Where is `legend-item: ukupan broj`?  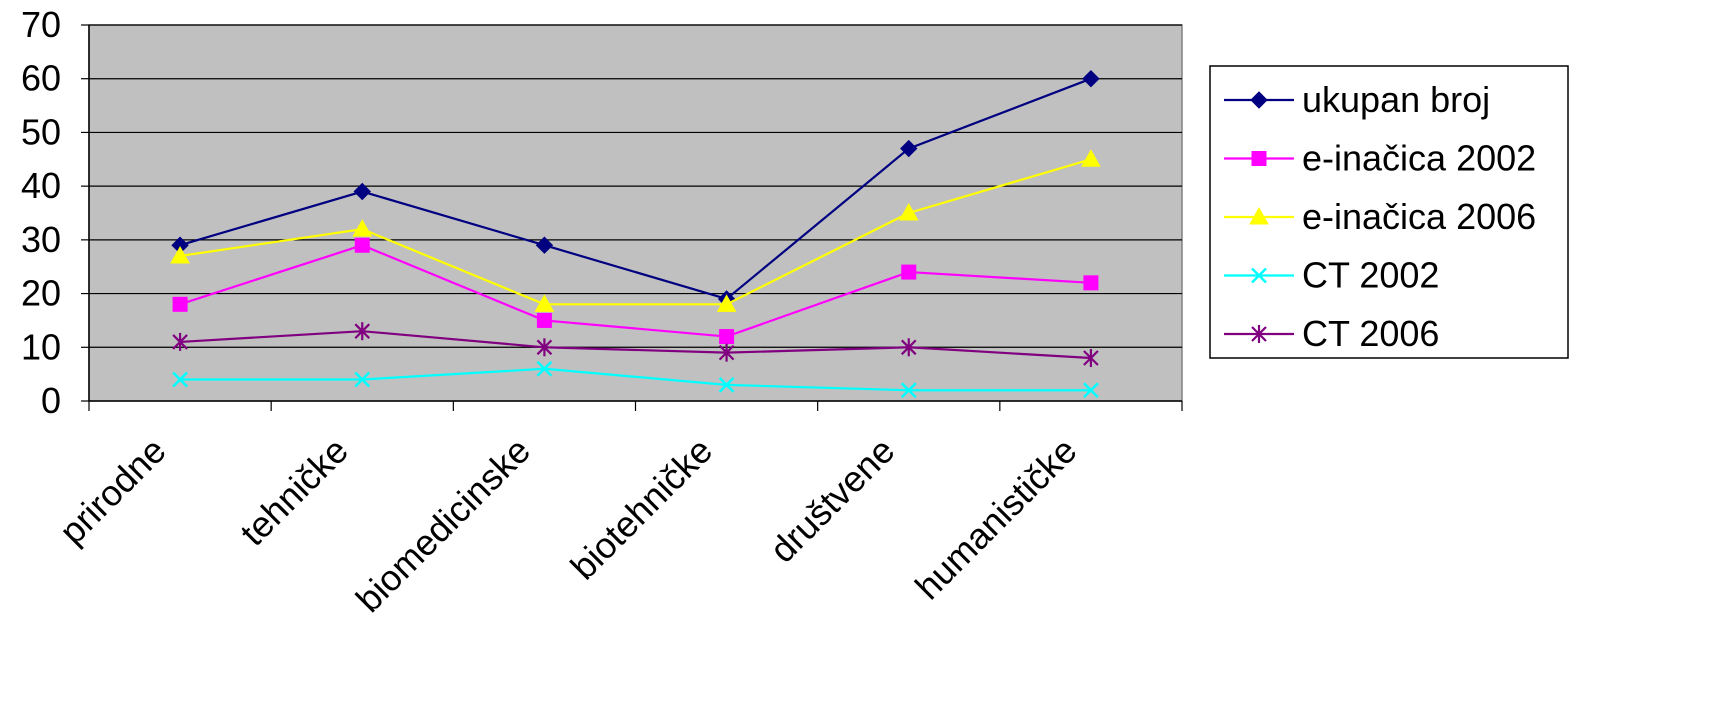
legend-item: ukupan broj is located at coordinates (1357, 99).